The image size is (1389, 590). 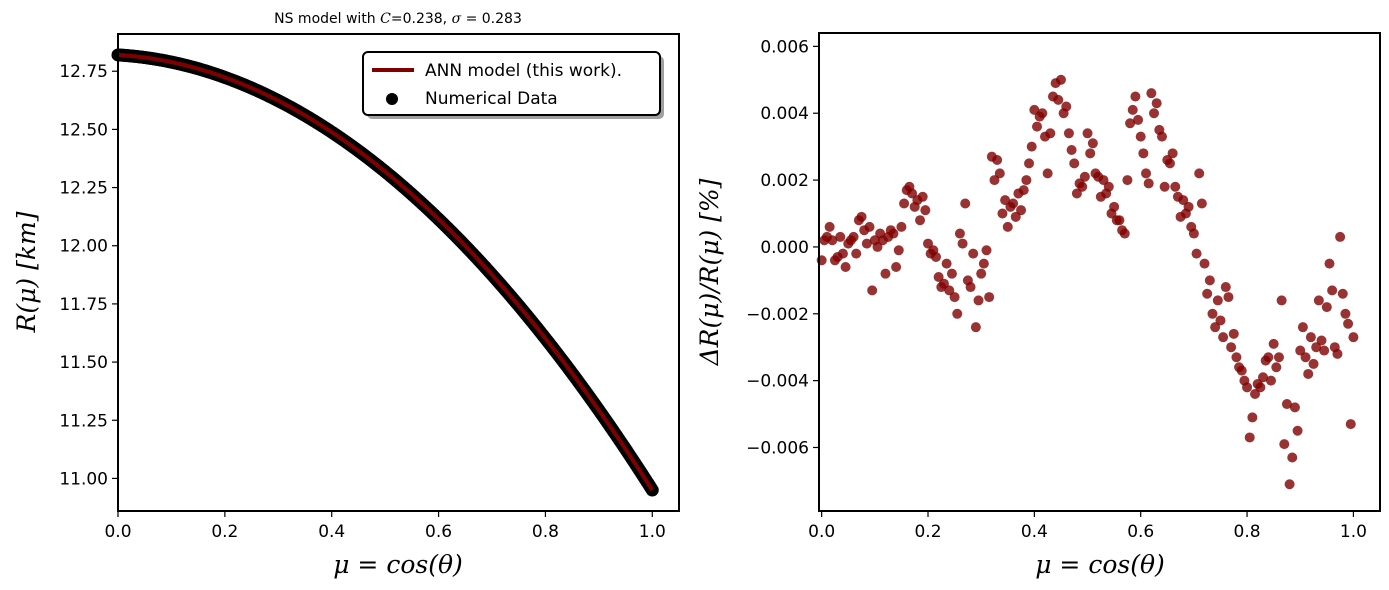 What do you see at coordinates (83, 305) in the screenshot?
I see `y-tick-label: 11.75` at bounding box center [83, 305].